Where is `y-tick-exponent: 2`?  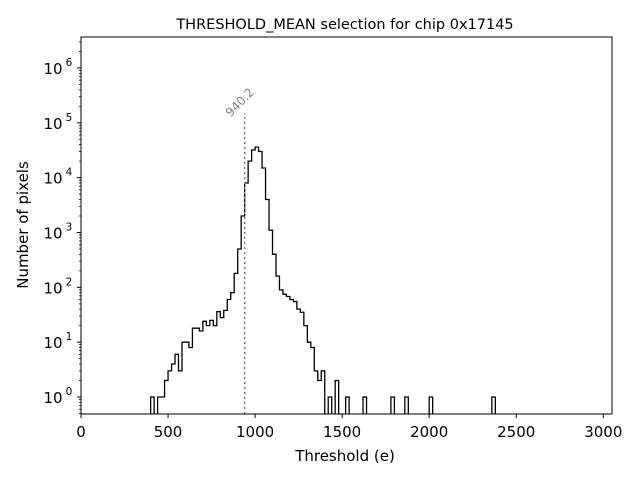 y-tick-exponent: 2 is located at coordinates (69, 282).